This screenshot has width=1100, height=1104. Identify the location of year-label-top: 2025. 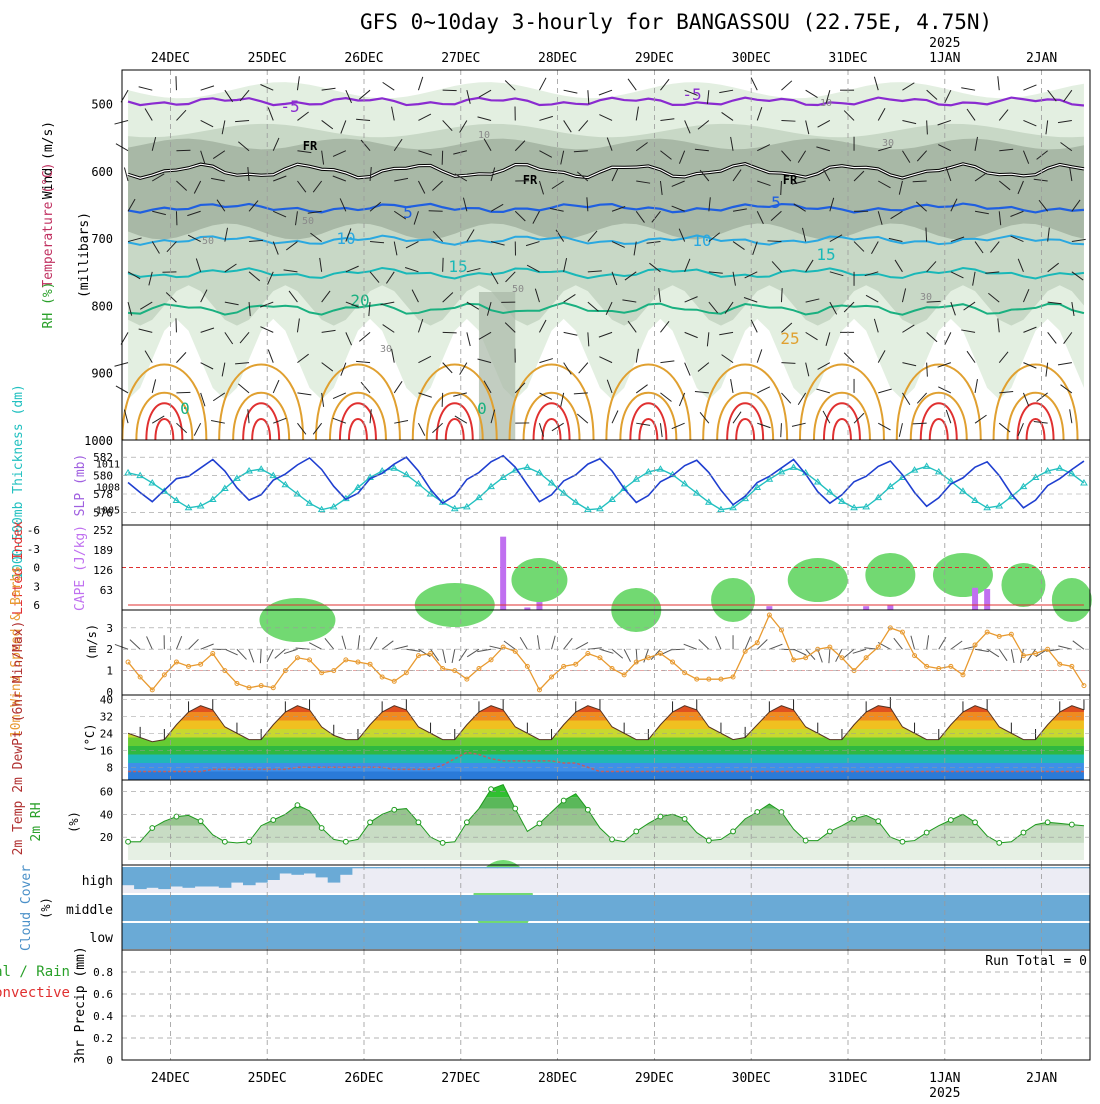
(944, 43).